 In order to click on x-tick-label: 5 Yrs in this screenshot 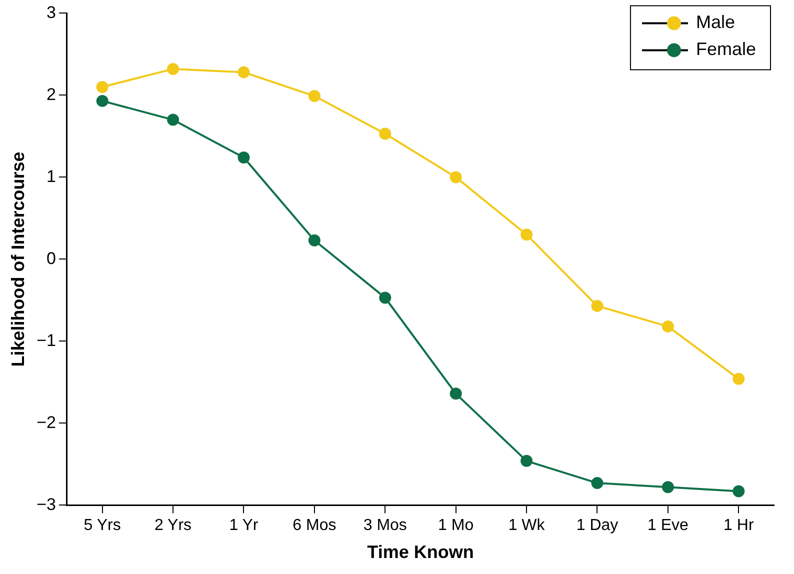, I will do `click(102, 525)`.